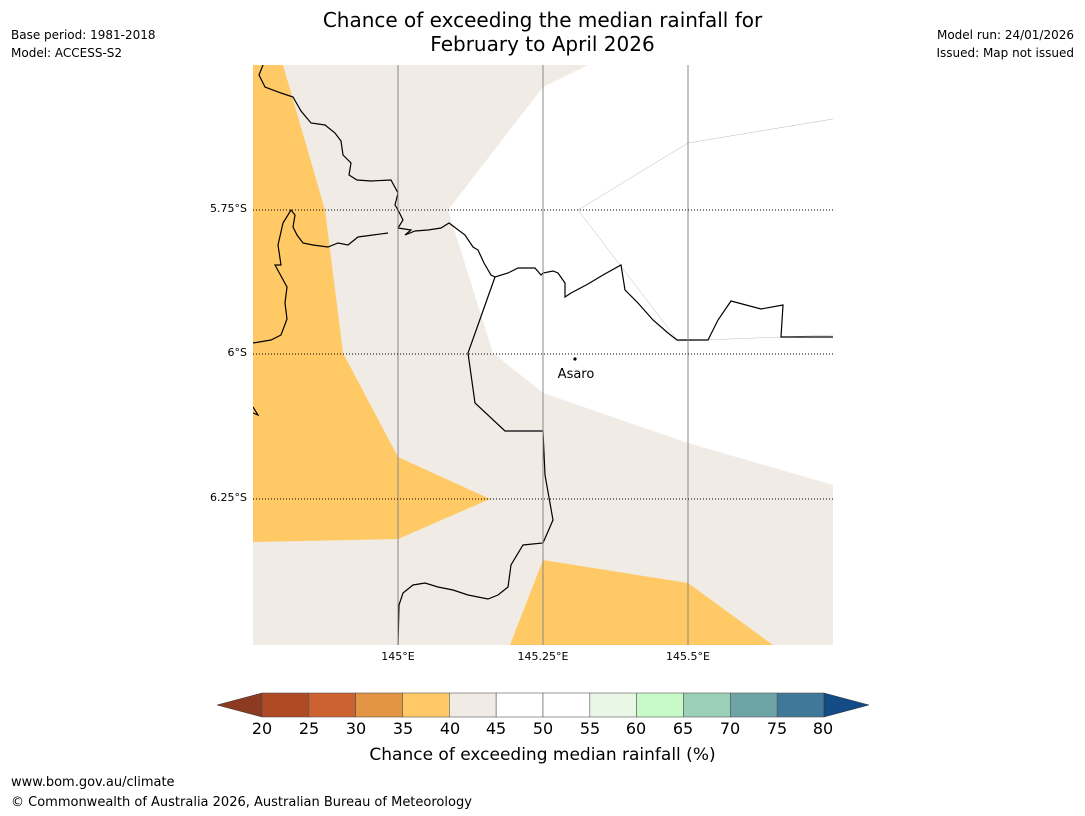 This screenshot has width=1085, height=816. Describe the element at coordinates (543, 656) in the screenshot. I see `lon-label-145-25: 145.25°E` at that location.